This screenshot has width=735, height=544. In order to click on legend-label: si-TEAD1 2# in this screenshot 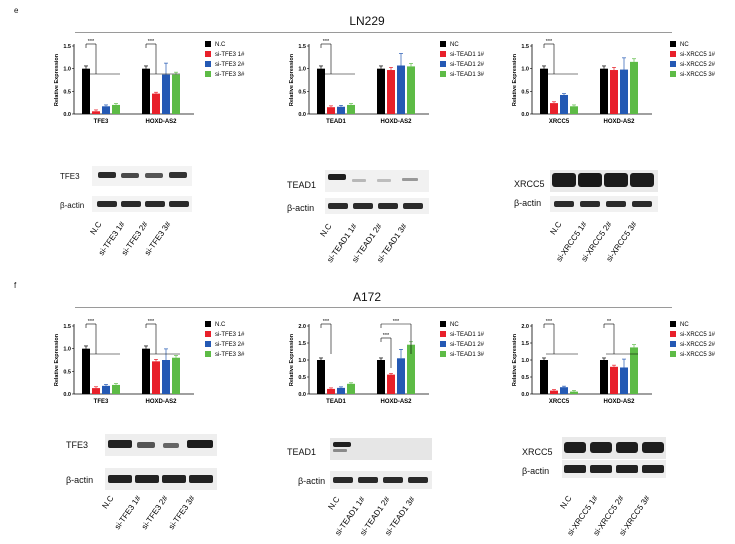, I will do `click(467, 345)`.